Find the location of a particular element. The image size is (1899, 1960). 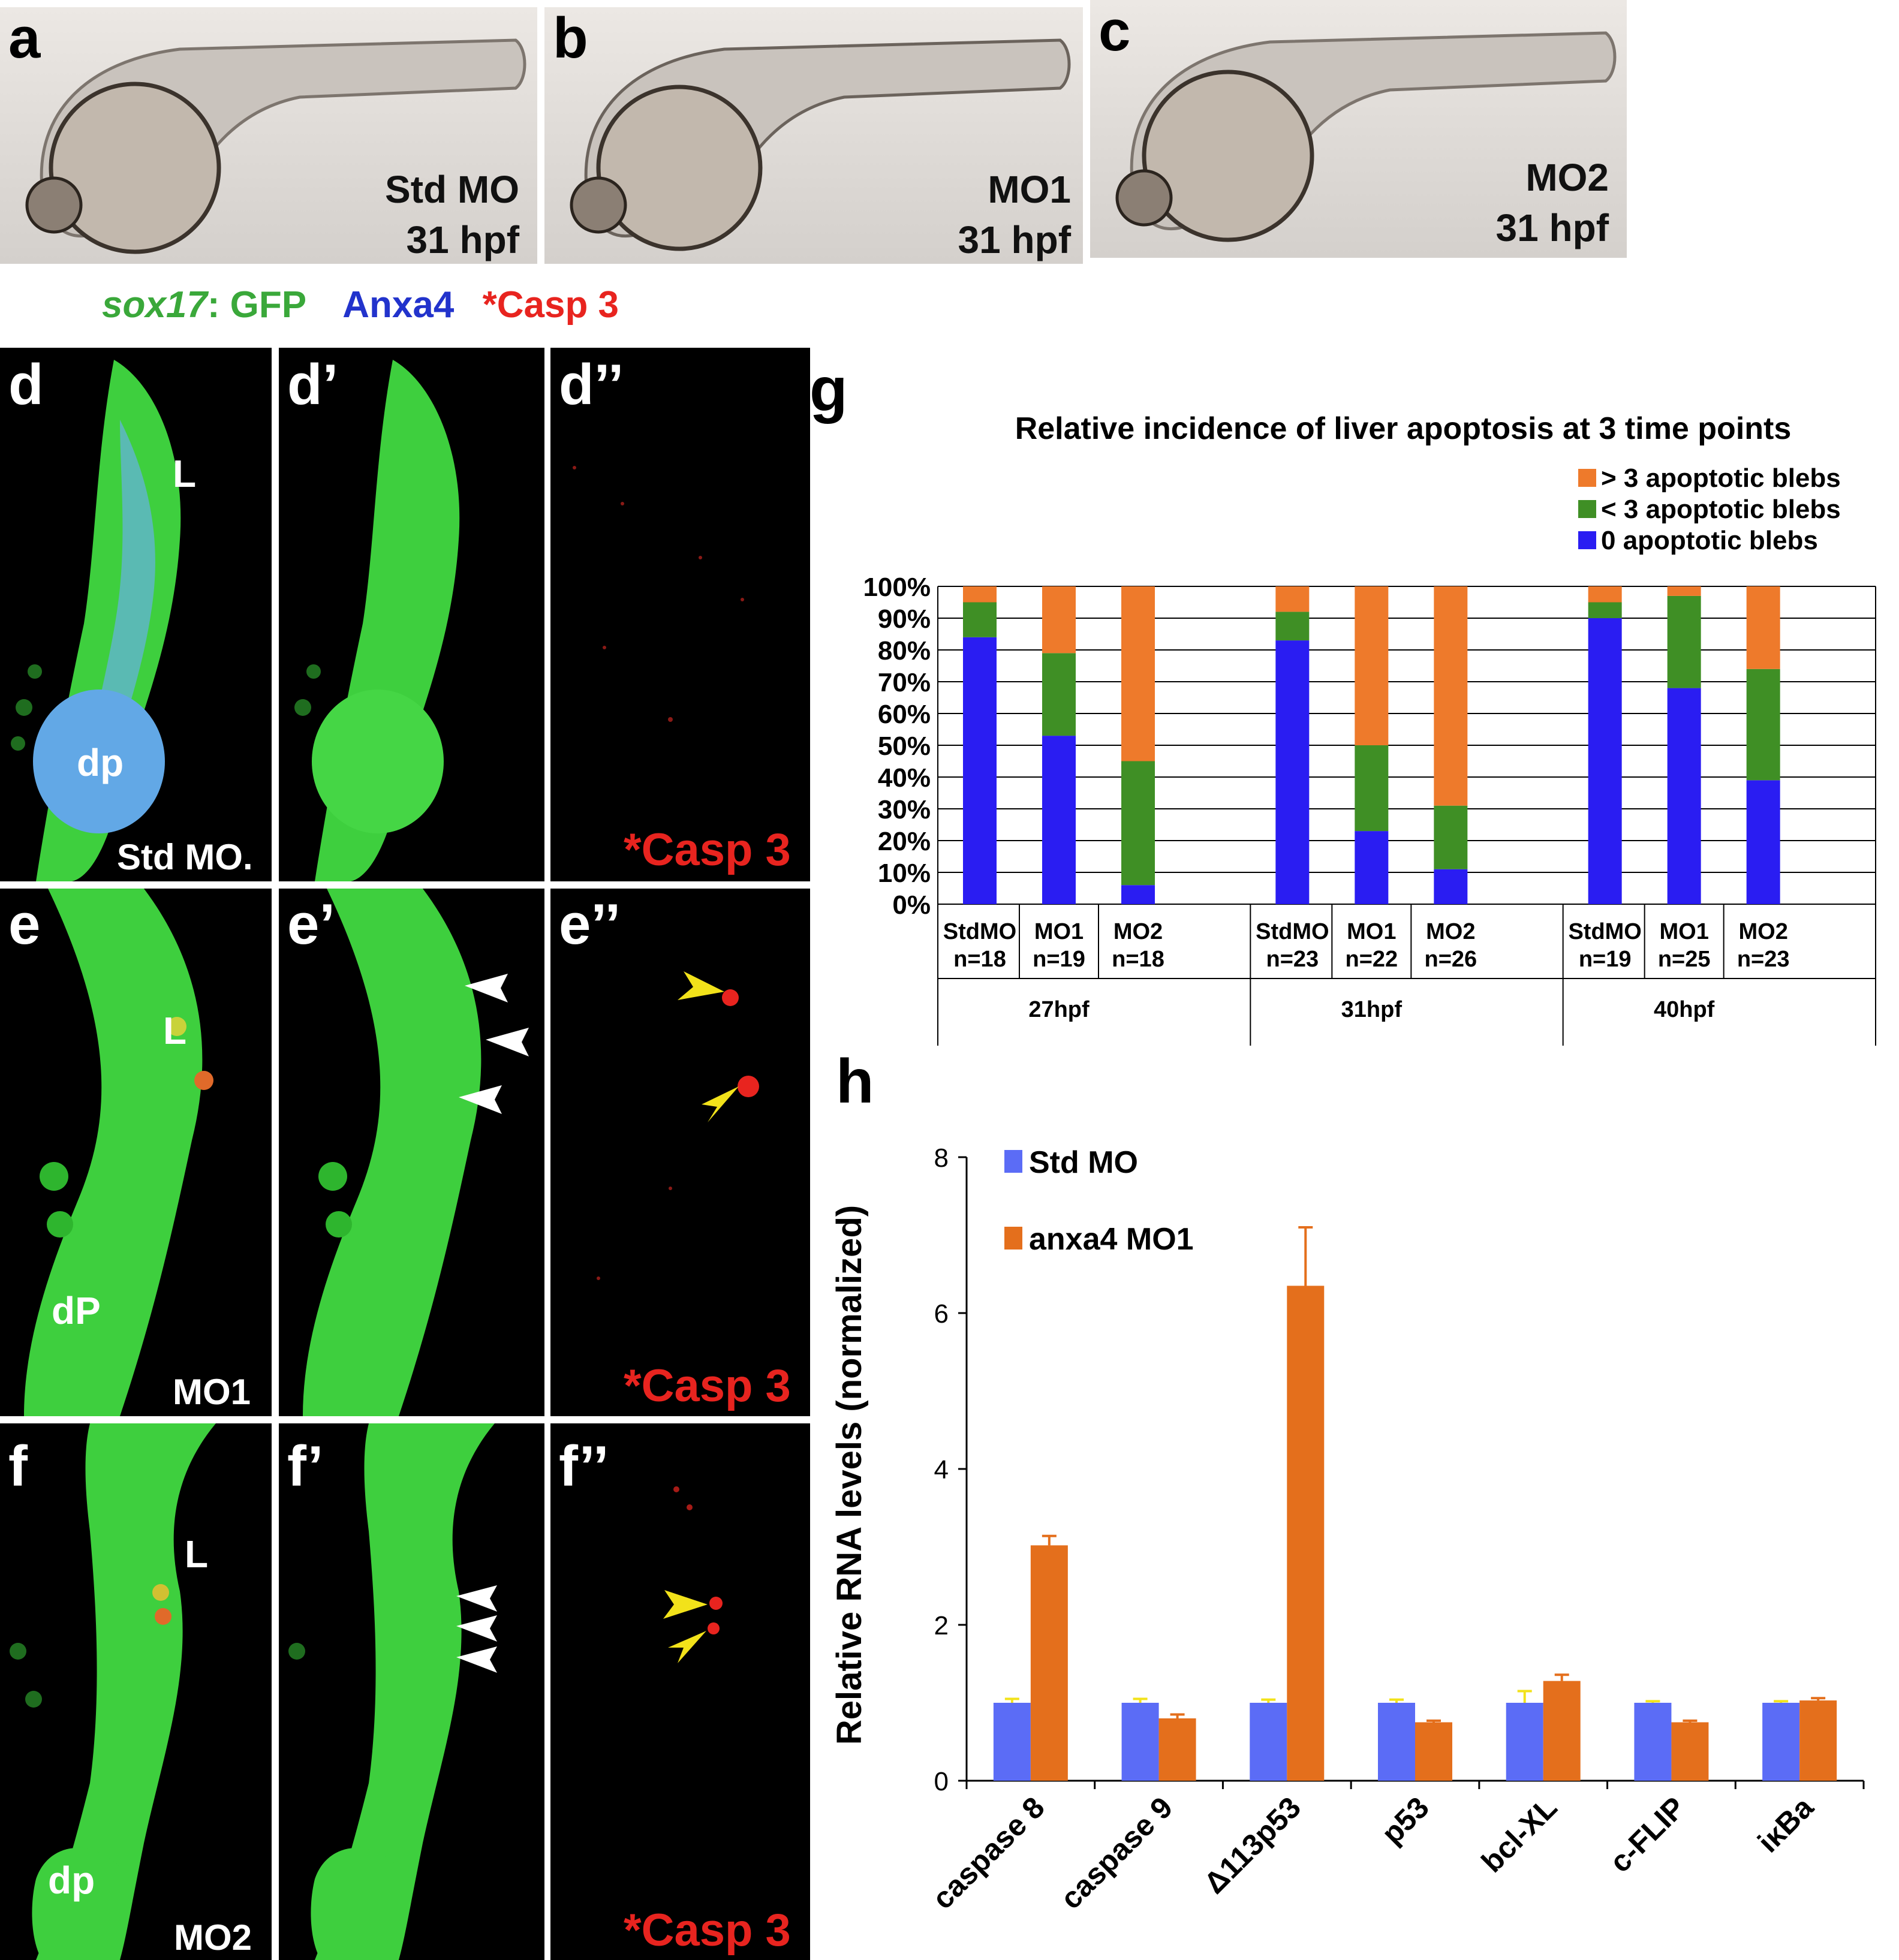

chart-h-legend: Std MO anxa4 MO1 is located at coordinates (1099, 1201).